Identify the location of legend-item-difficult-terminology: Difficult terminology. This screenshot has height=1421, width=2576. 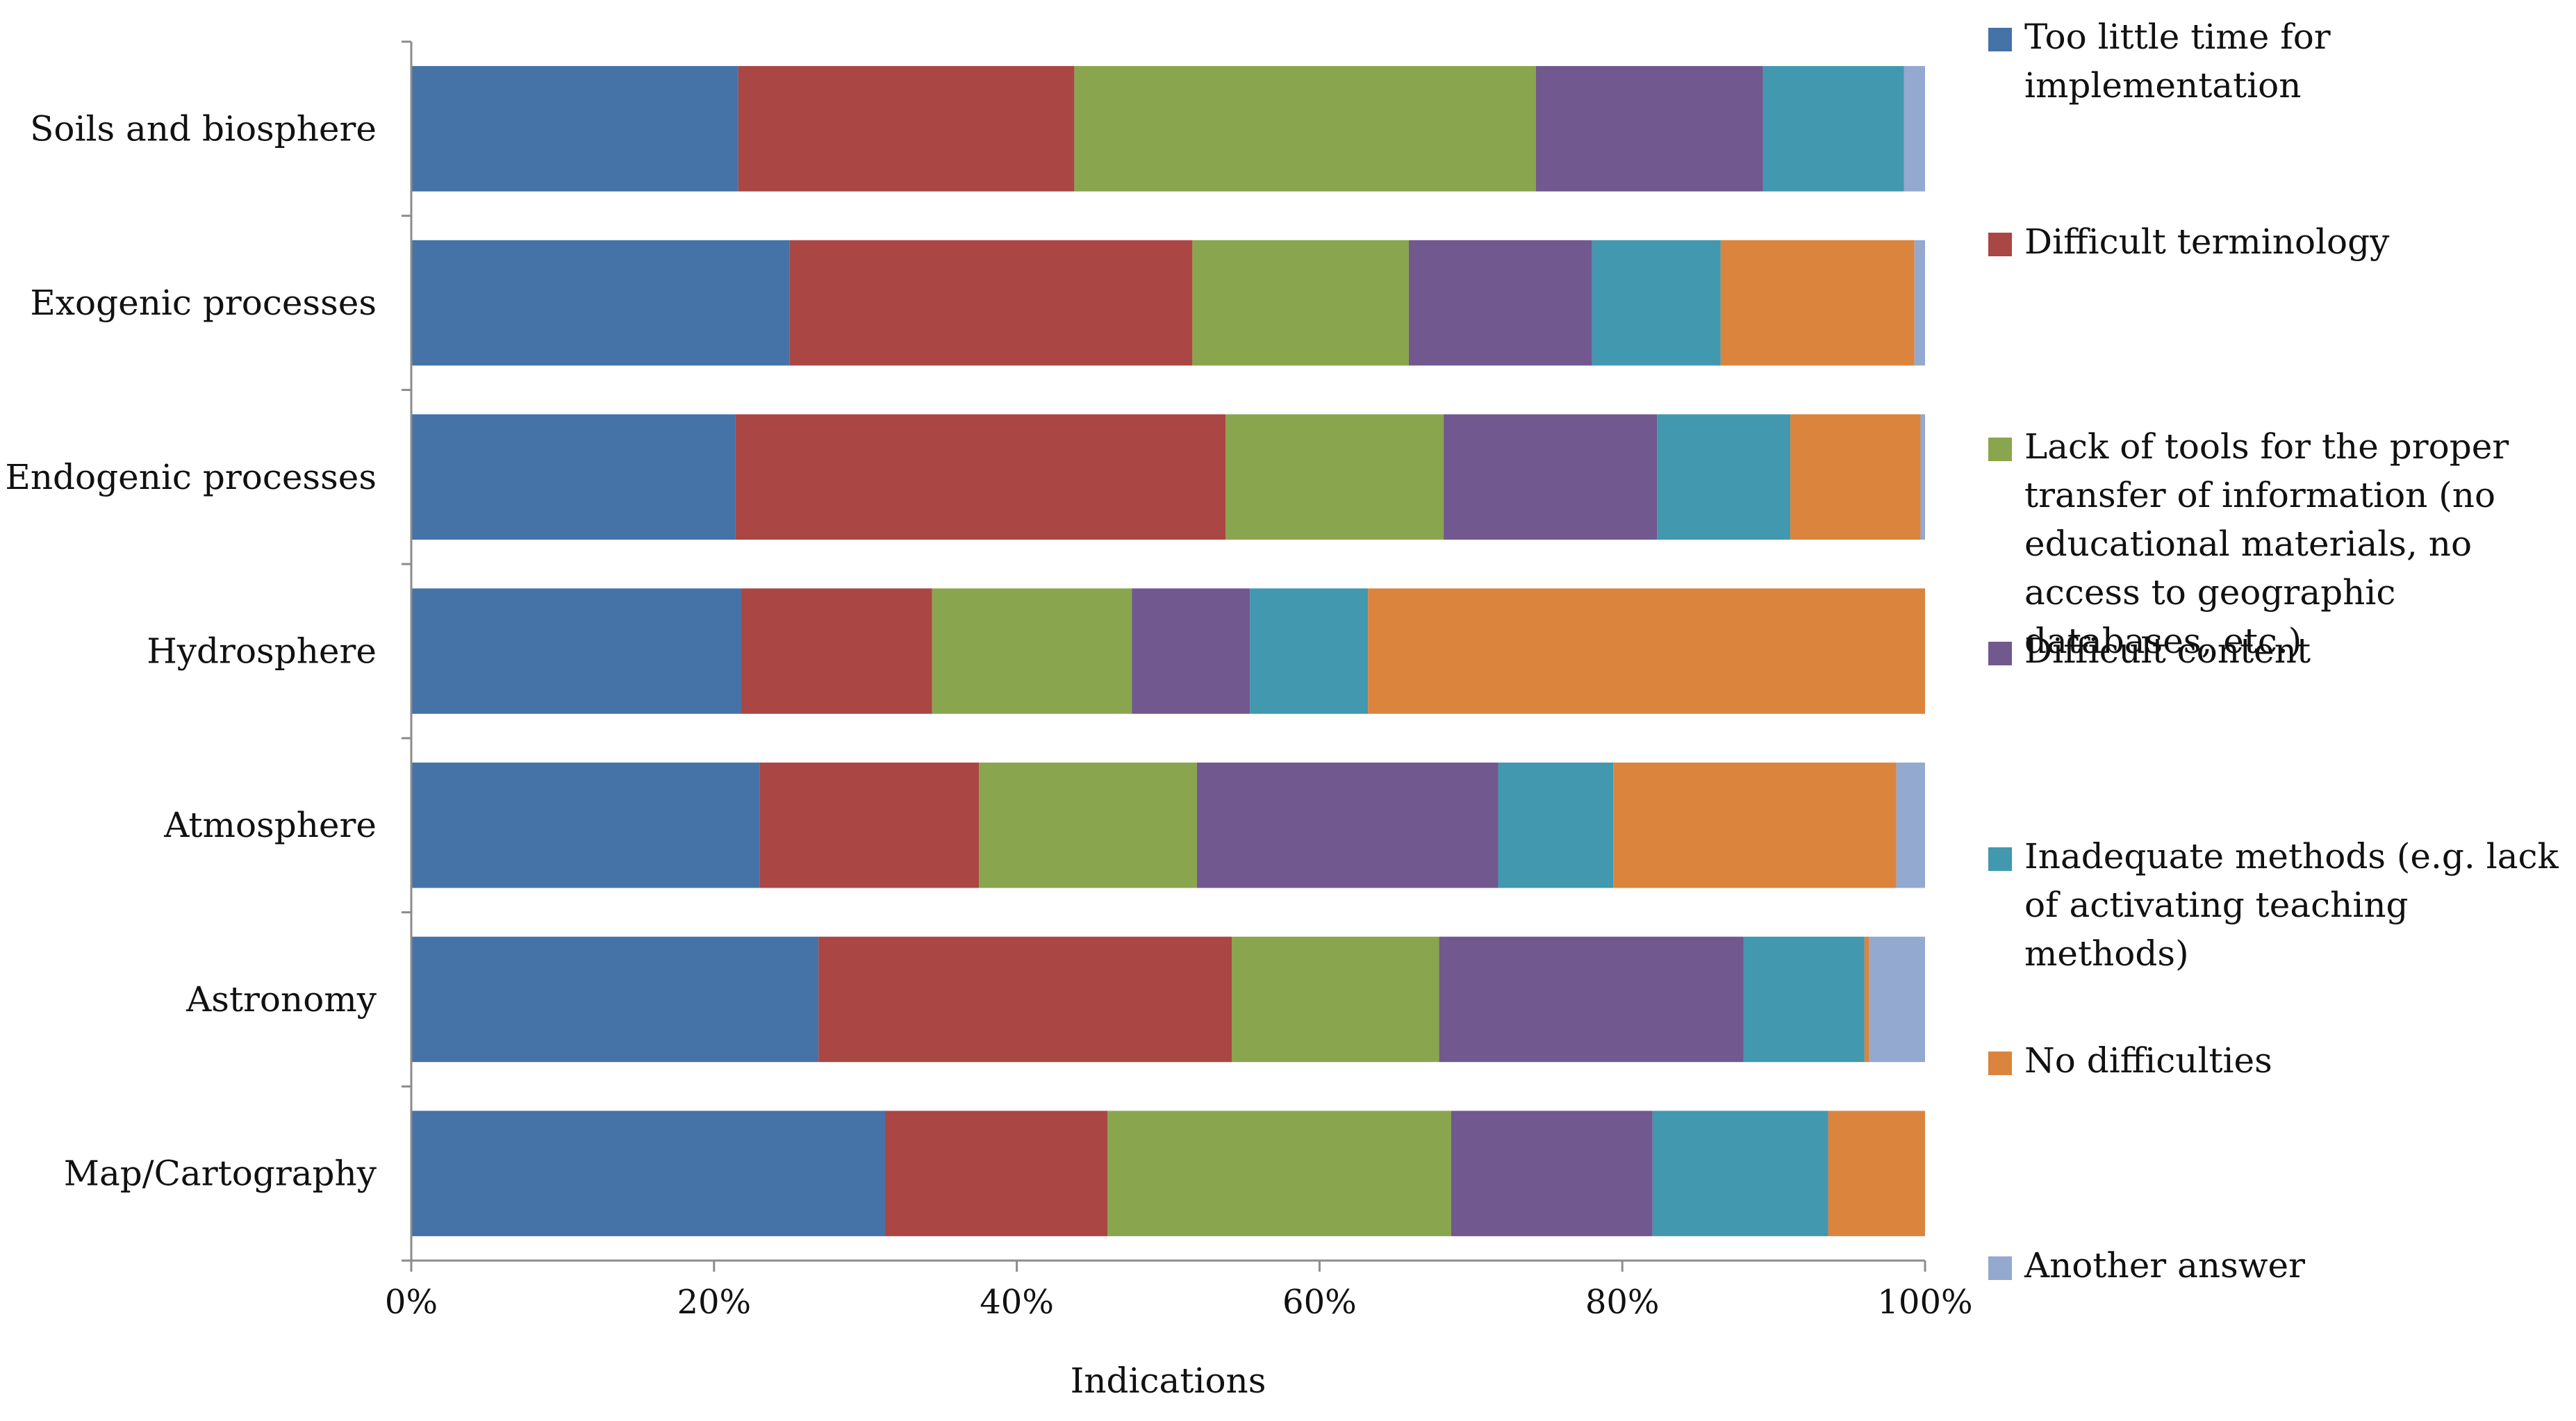
(2281, 242).